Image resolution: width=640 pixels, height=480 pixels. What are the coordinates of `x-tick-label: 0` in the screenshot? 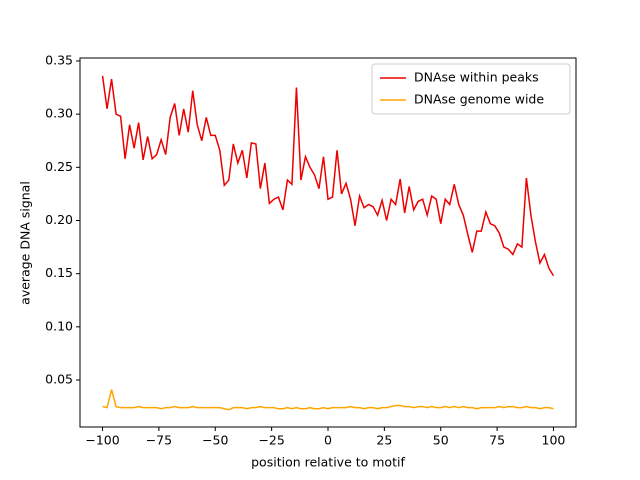 It's located at (328, 440).